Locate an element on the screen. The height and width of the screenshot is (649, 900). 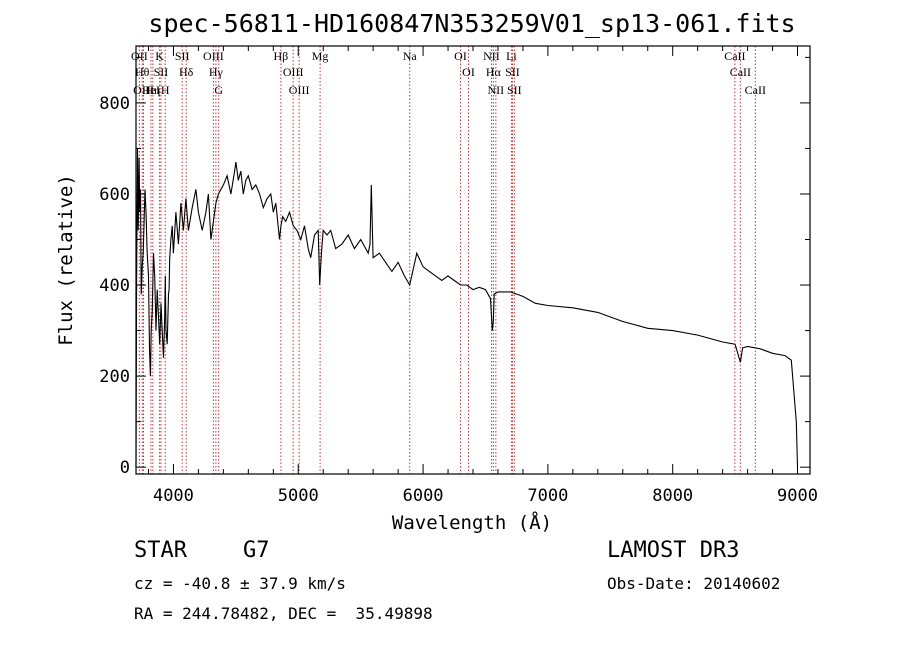
y-axis-label: Flux (relative) is located at coordinates (66, 260).